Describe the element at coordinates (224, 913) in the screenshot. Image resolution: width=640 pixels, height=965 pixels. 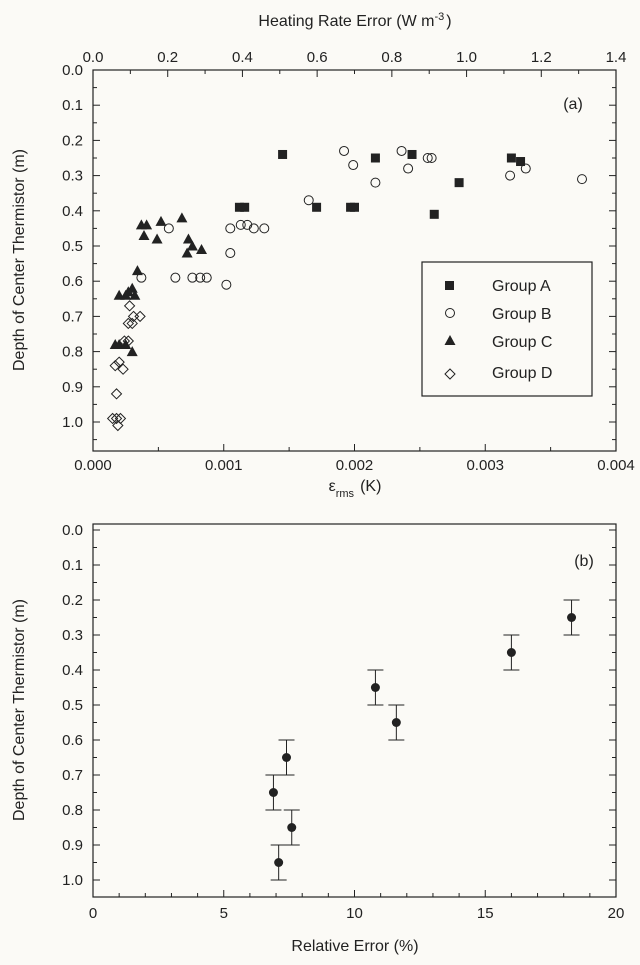
I see `x-tick-label: 5` at that location.